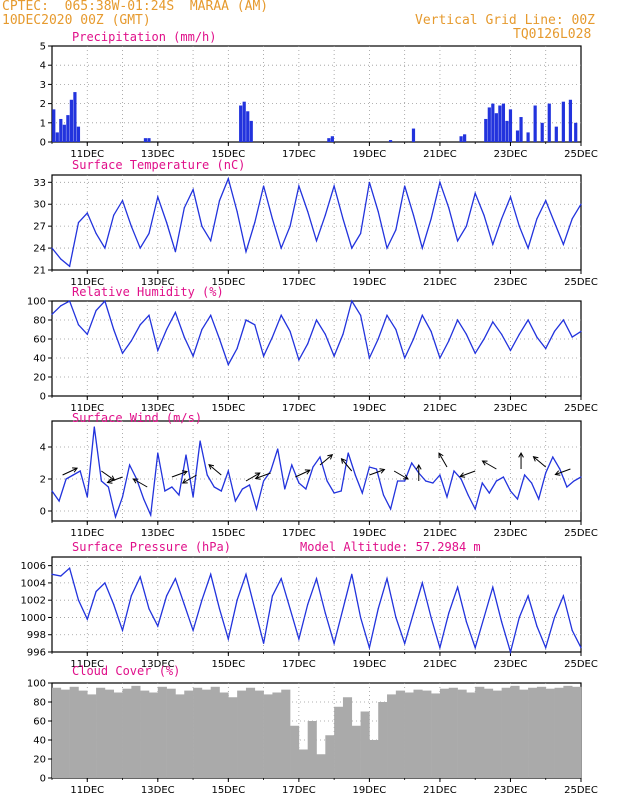 The image size is (618, 800). I want to click on pressure-ytick-label: 996, so click(36, 653).